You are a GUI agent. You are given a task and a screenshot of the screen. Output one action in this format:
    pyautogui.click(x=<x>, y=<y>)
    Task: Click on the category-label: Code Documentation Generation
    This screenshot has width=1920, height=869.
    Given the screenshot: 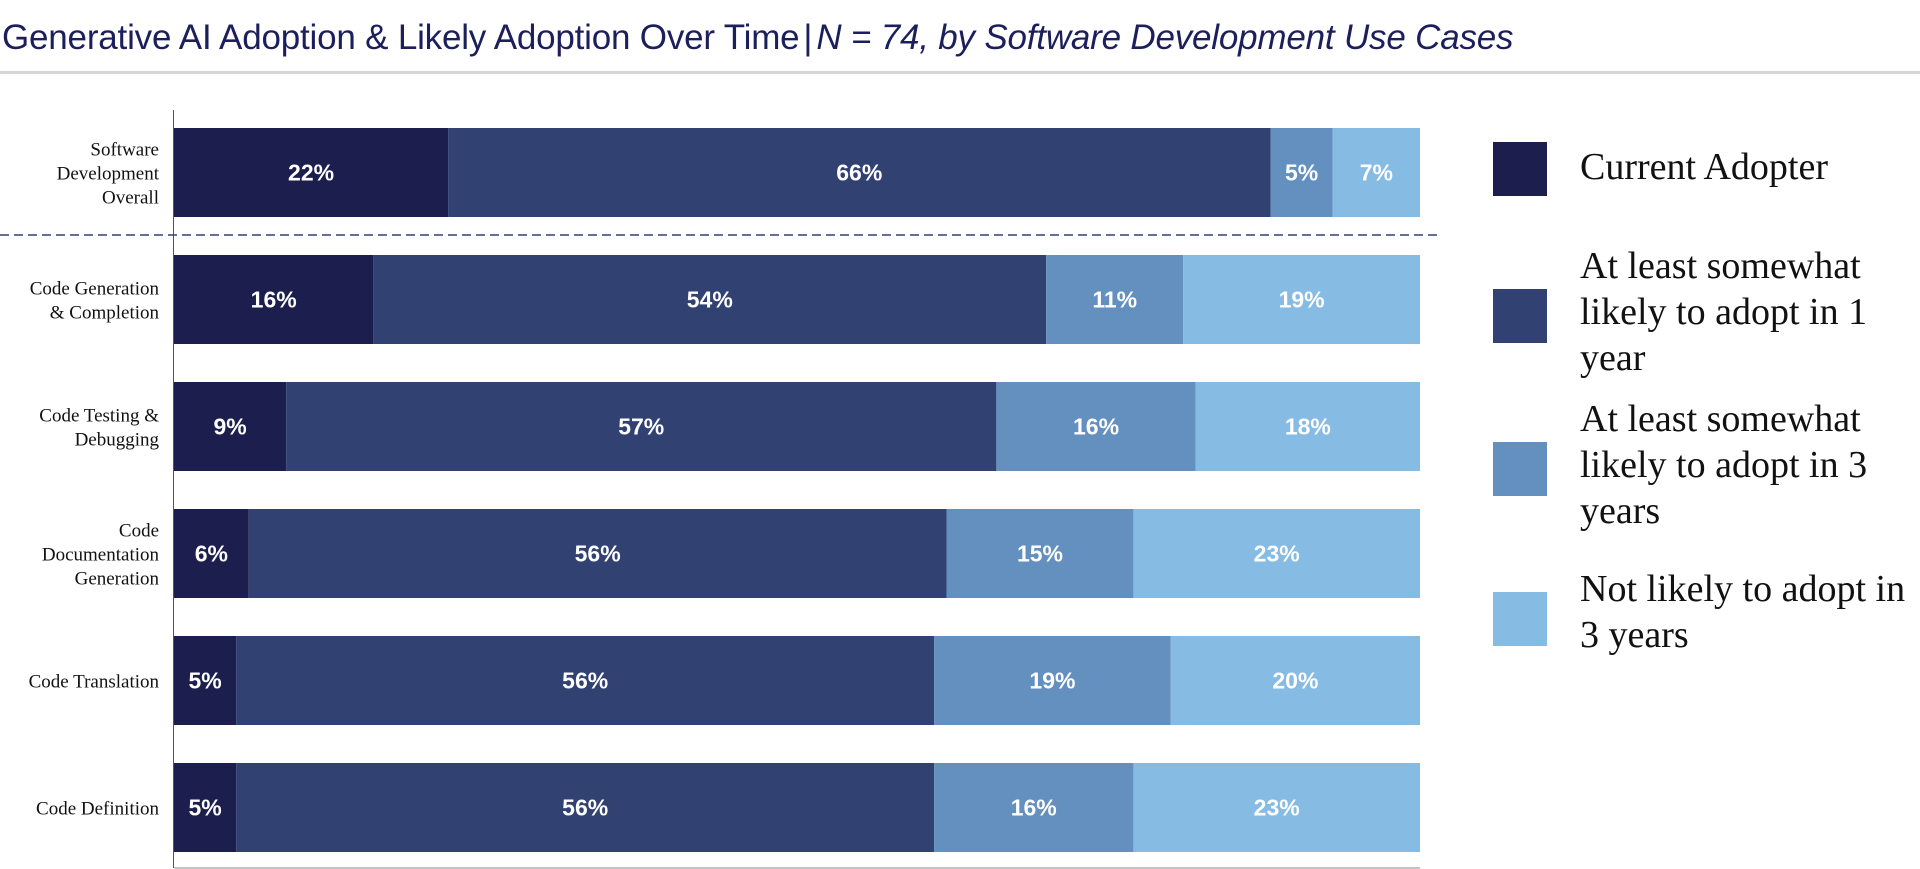 What is the action you would take?
    pyautogui.click(x=101, y=555)
    